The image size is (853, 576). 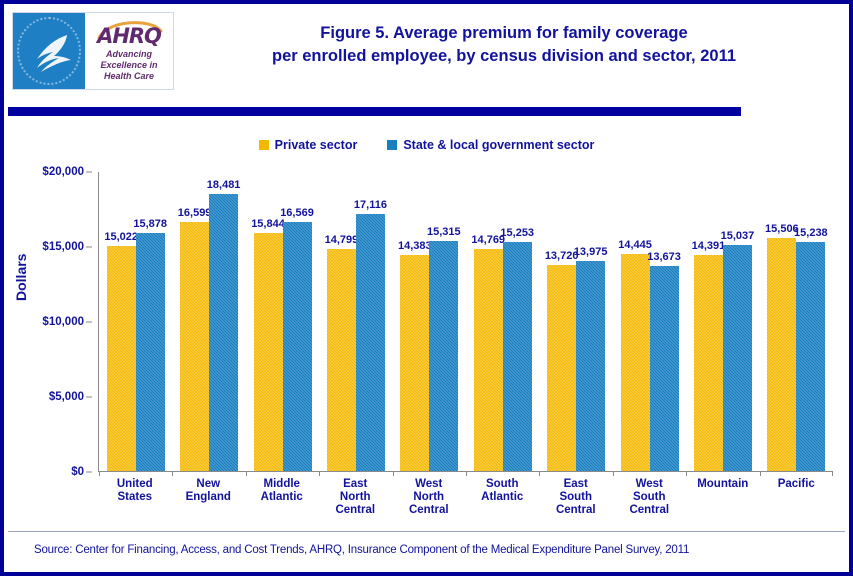 What do you see at coordinates (833, 473) in the screenshot?
I see `x-axis-tick-mark-end` at bounding box center [833, 473].